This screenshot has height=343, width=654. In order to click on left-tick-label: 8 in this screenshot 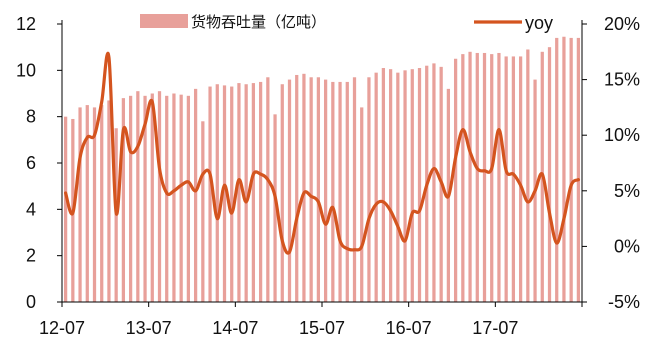, I will do `click(31, 117)`.